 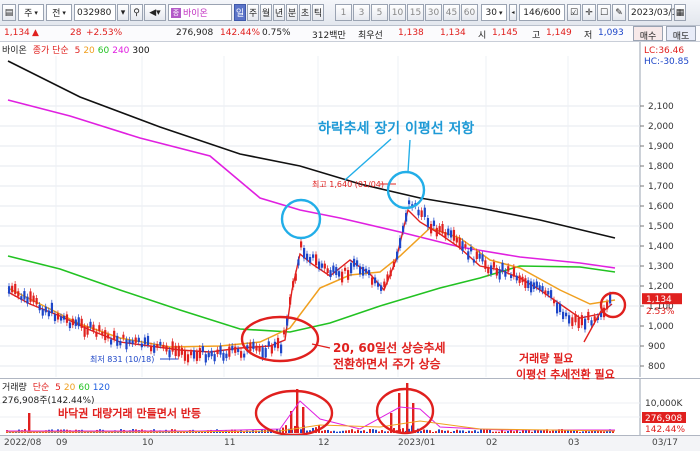 I want to click on minute-tab-10: 10, so click(x=397, y=12).